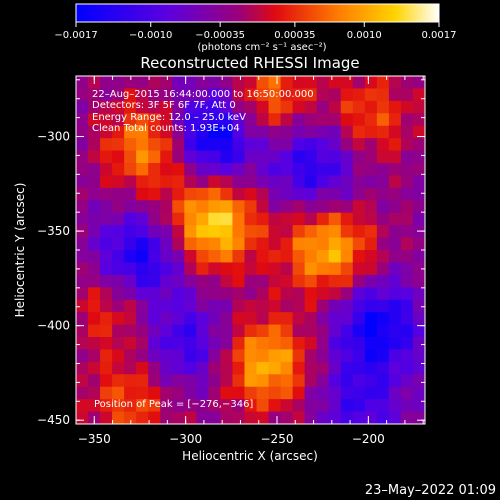 The image size is (500, 500). What do you see at coordinates (257, 13) in the screenshot?
I see `colorbar-gradient` at bounding box center [257, 13].